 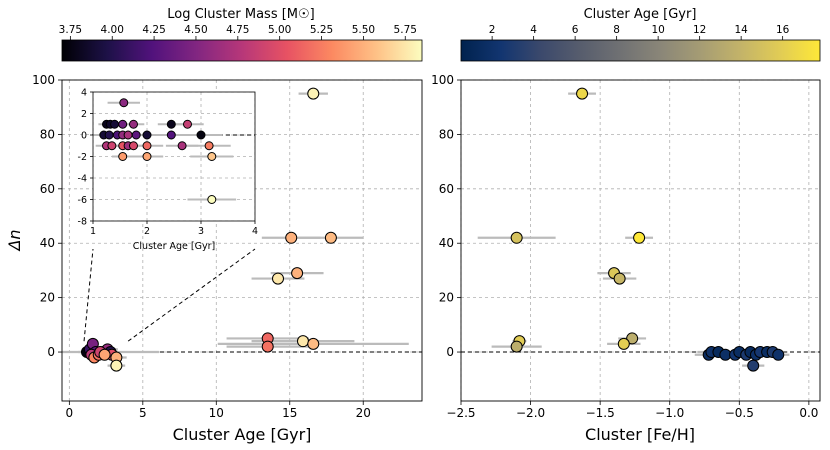 I want to click on colorbar-tick-label: 4.50, so click(x=195, y=30).